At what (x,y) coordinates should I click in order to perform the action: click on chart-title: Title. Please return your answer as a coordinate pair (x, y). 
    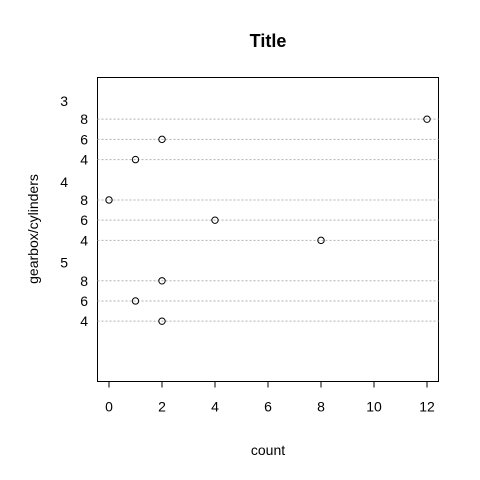
    Looking at the image, I should click on (268, 41).